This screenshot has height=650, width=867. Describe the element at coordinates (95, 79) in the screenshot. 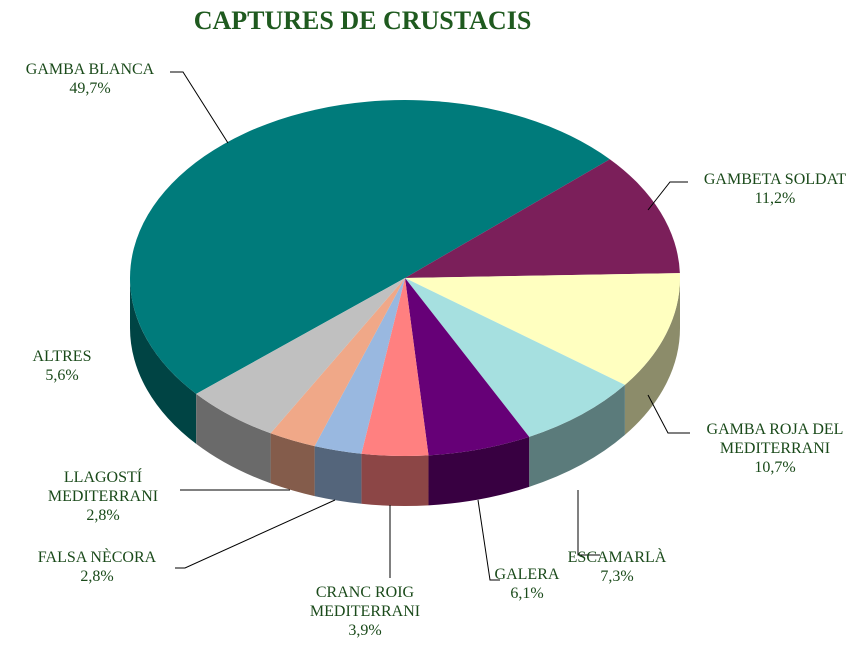

I see `slice-label: GAMBA BLANCA 49,7%` at that location.